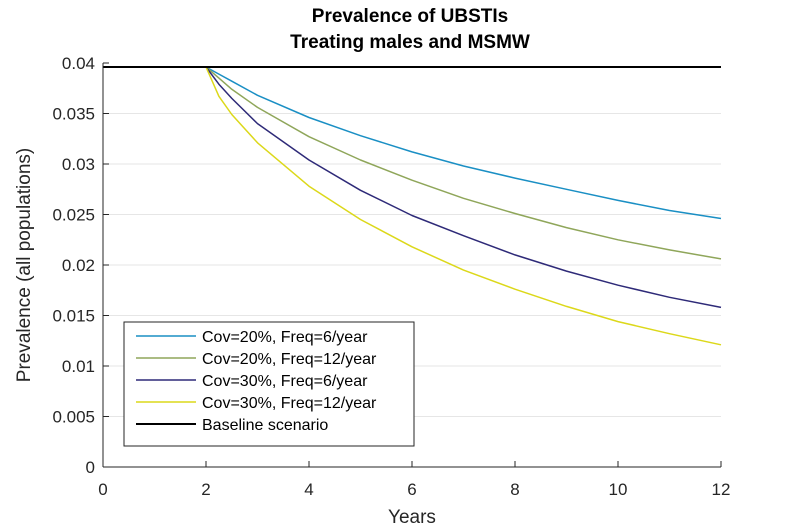  What do you see at coordinates (618, 489) in the screenshot?
I see `x-tick-label: 10` at bounding box center [618, 489].